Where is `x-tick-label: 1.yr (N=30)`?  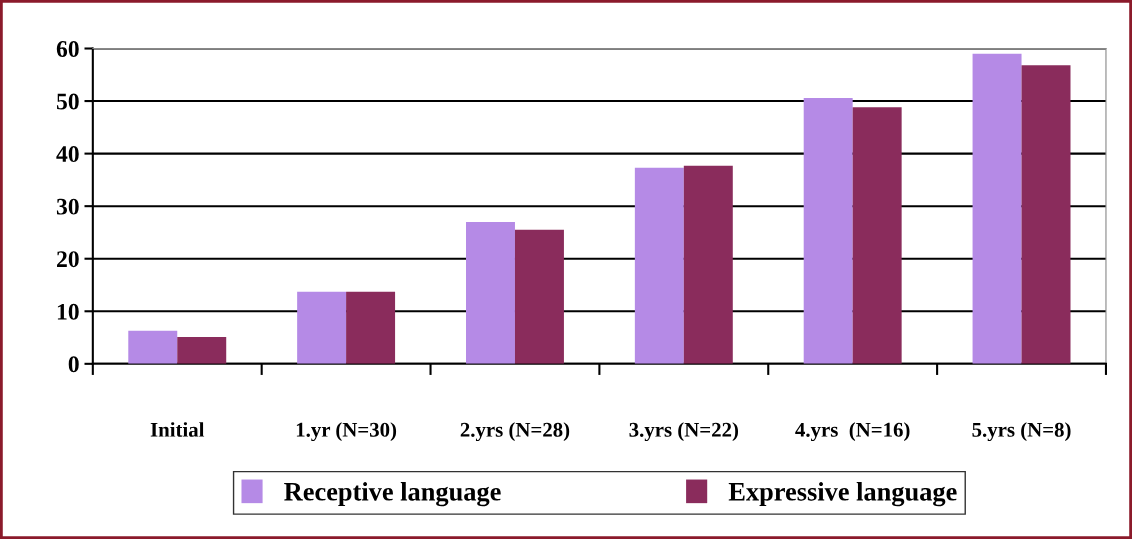 x-tick-label: 1.yr (N=30) is located at coordinates (346, 432).